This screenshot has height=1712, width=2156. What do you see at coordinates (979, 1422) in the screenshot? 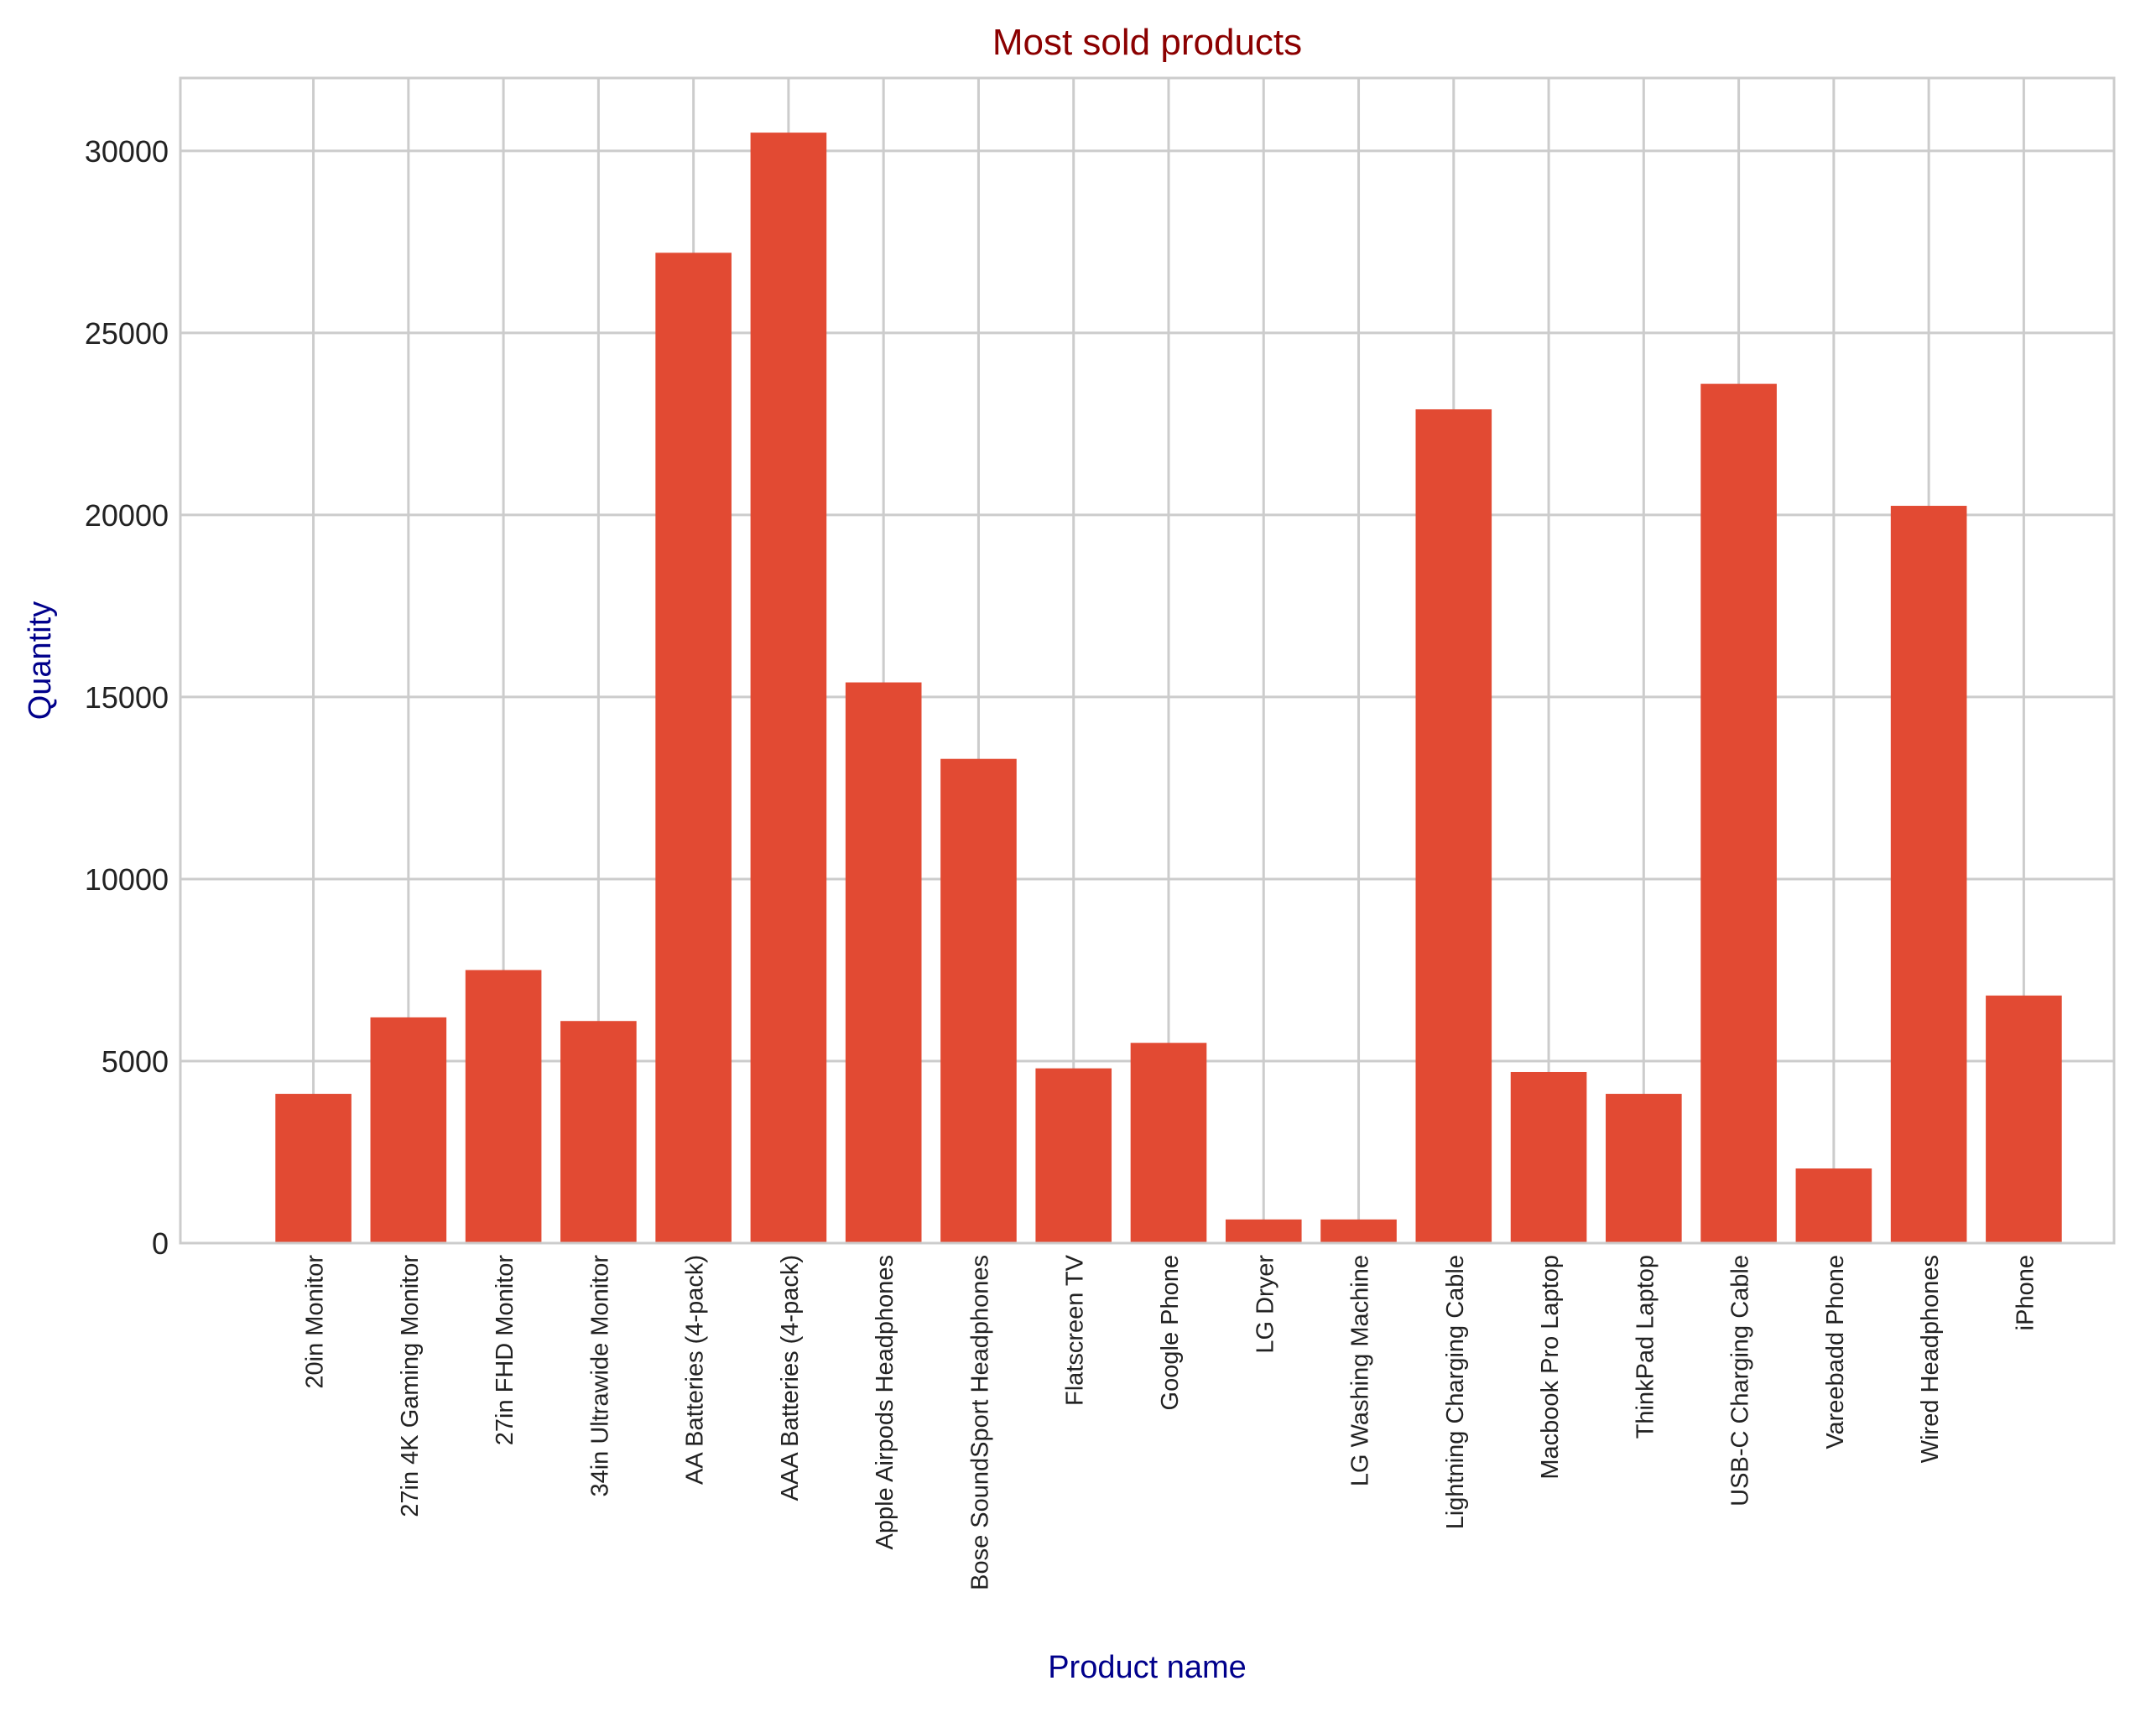
I see `x-tick-label: Bose SoundSport Headphones` at bounding box center [979, 1422].